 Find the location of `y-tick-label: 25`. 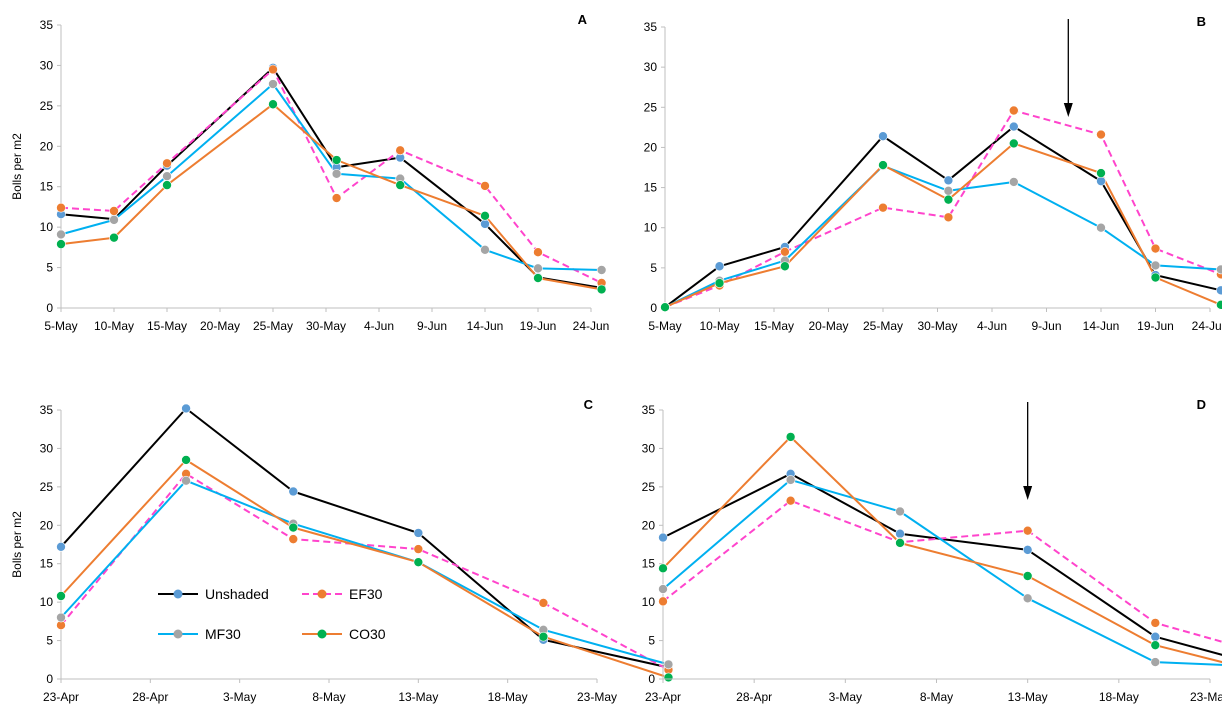

y-tick-label: 25 is located at coordinates (47, 487).